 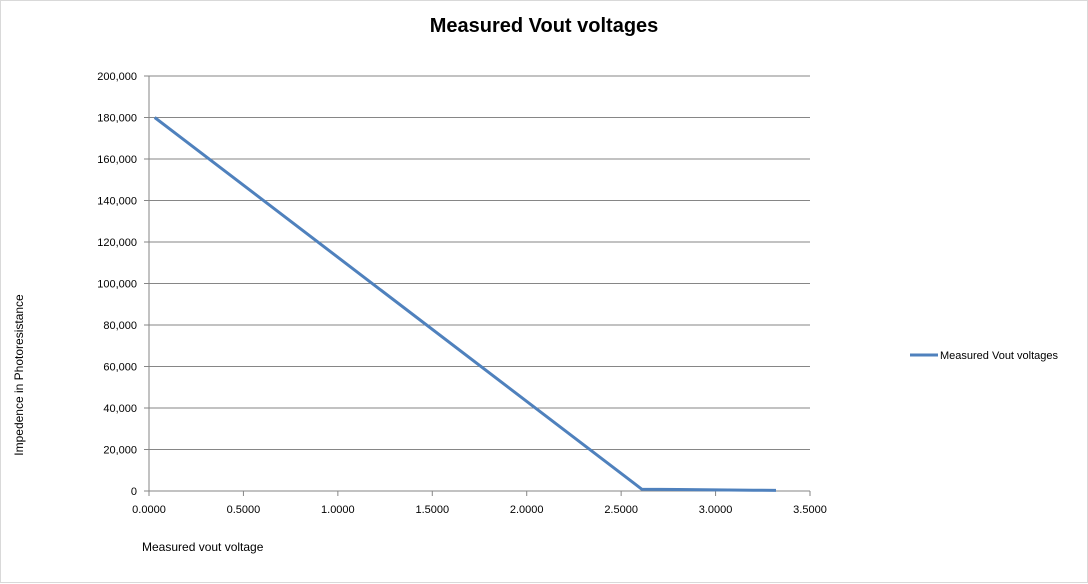 I want to click on y-tick-label: 140,000, so click(x=117, y=202).